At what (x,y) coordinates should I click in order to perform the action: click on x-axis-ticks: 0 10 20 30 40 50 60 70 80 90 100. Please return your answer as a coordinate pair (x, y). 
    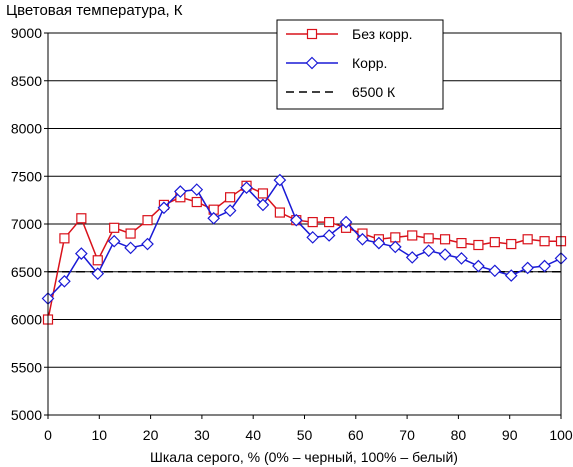
    Looking at the image, I should click on (308, 429).